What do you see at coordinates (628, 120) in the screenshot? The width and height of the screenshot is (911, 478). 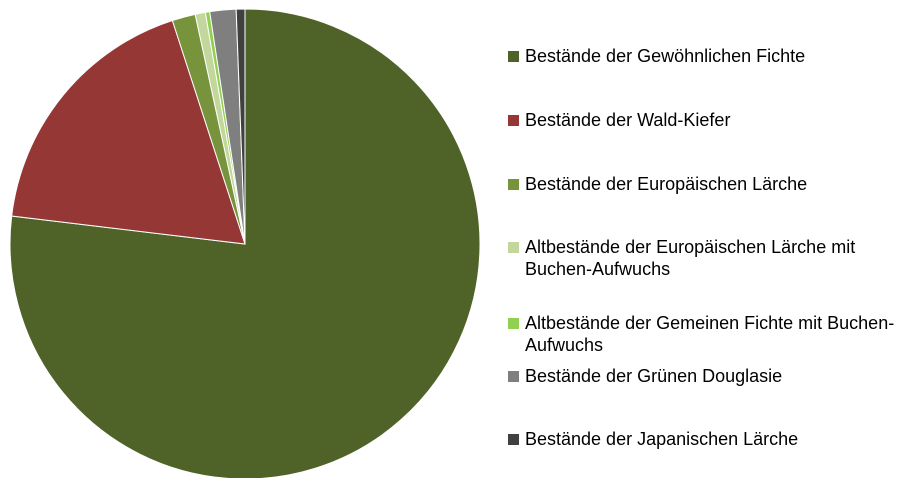 I see `legend-label: Bestände der Wald-Kiefer` at bounding box center [628, 120].